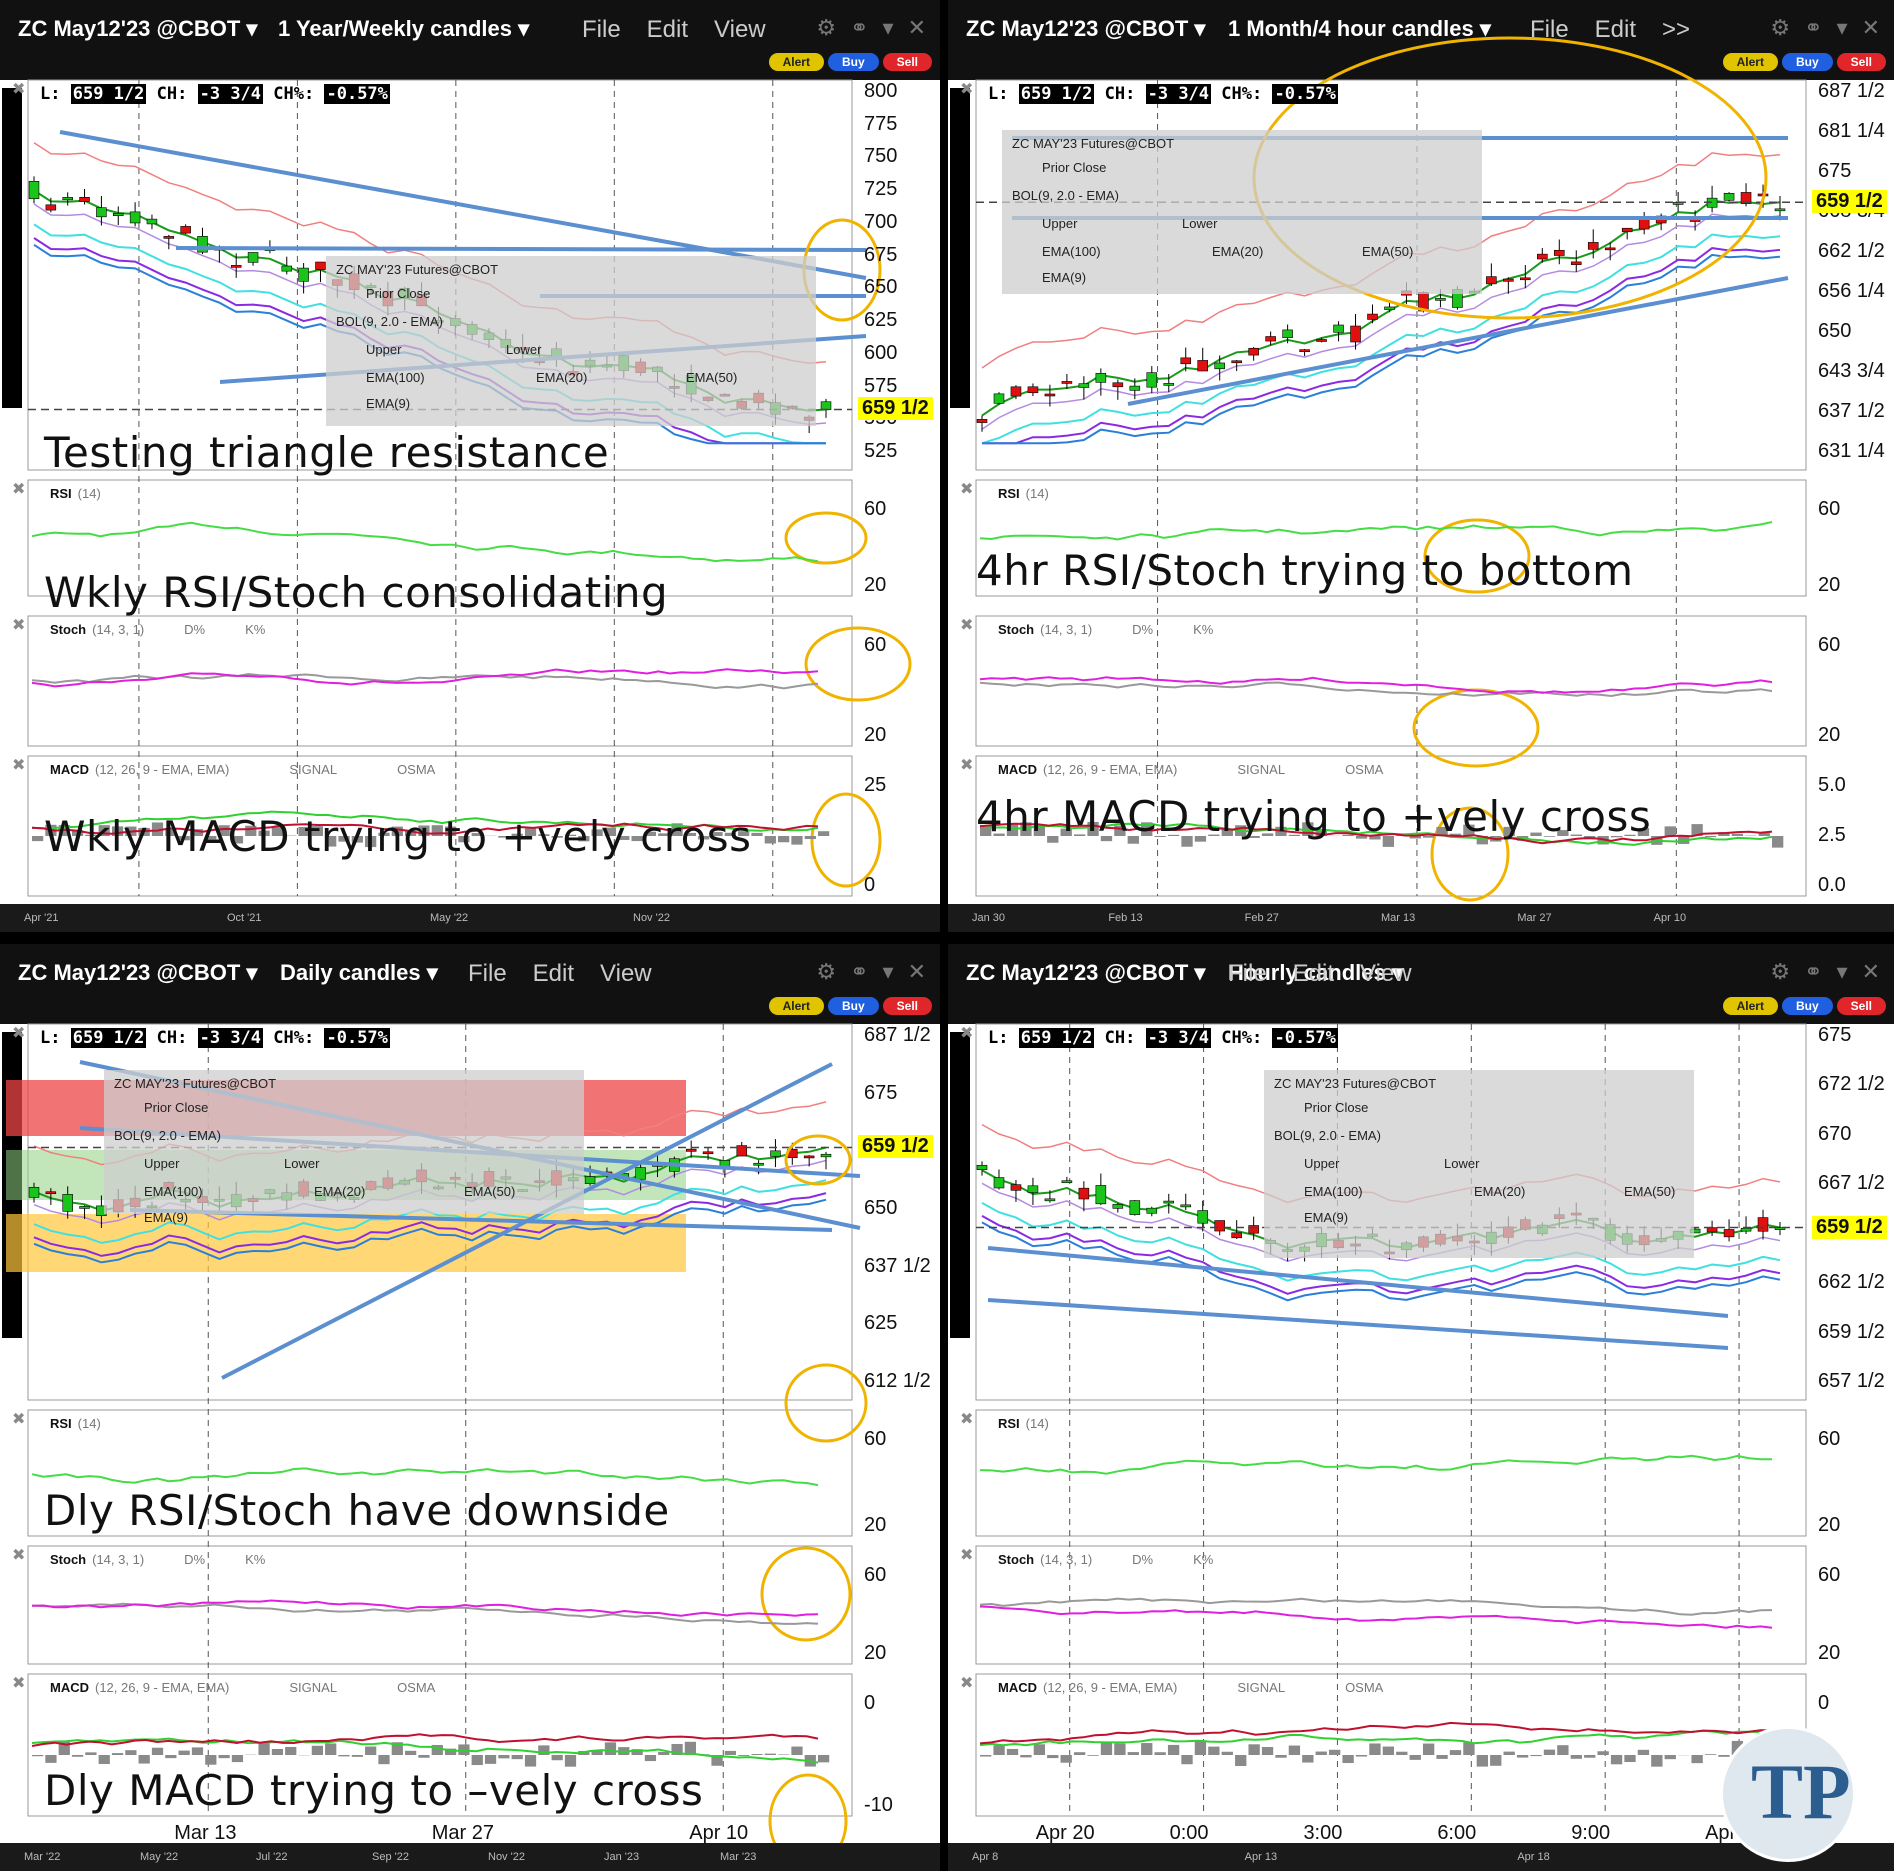 This screenshot has width=1894, height=1871. What do you see at coordinates (403, 29) in the screenshot?
I see `period-selector: 1 Year/Weekly candles ▾` at bounding box center [403, 29].